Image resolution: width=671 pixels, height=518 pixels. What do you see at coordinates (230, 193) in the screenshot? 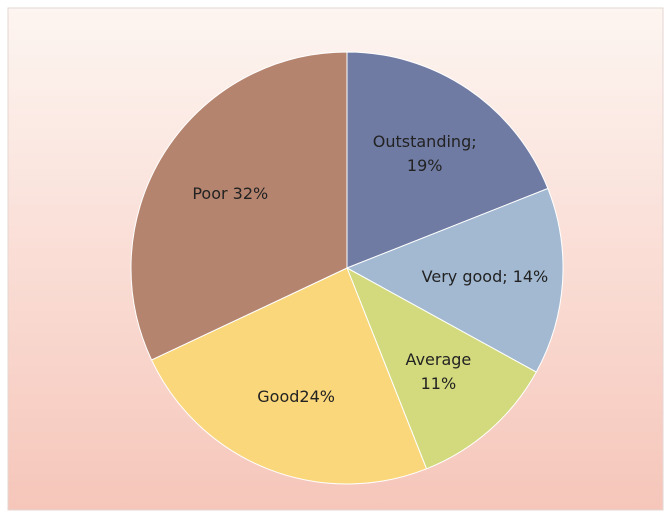
I see `slice-label: Poor 32%` at bounding box center [230, 193].